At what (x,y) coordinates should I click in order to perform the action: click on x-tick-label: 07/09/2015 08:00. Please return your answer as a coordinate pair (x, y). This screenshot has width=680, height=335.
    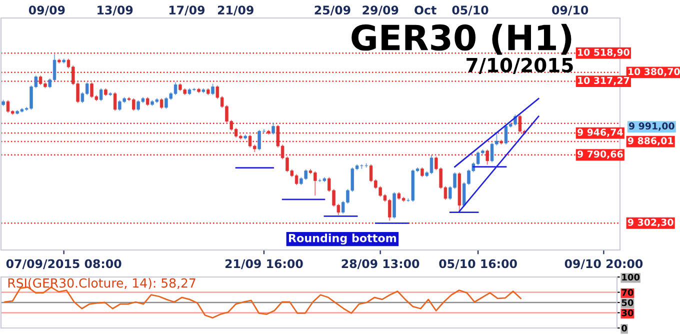
    Looking at the image, I should click on (64, 264).